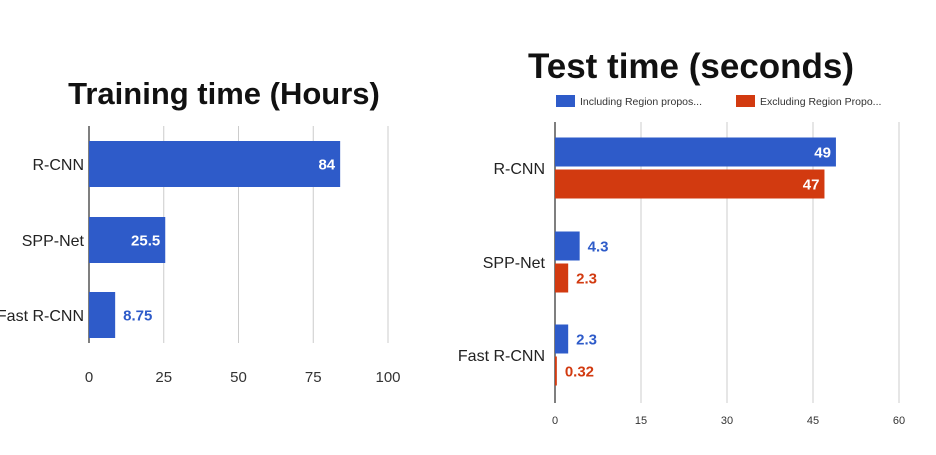 Image resolution: width=936 pixels, height=455 pixels. I want to click on tick-labels: 0 25 50 75 100, so click(243, 377).